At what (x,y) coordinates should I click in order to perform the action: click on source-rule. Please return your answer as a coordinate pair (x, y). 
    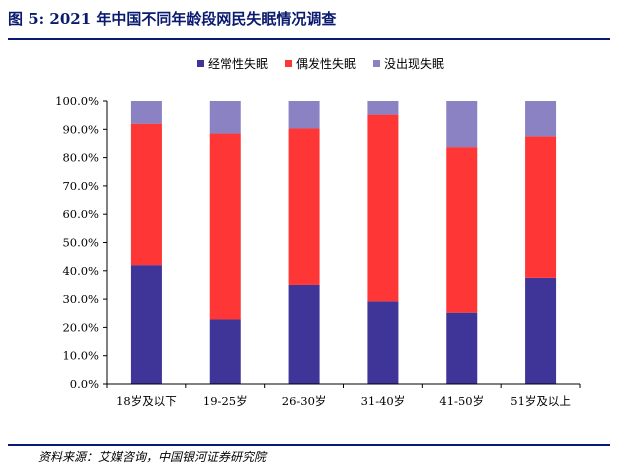
    Looking at the image, I should click on (309, 445).